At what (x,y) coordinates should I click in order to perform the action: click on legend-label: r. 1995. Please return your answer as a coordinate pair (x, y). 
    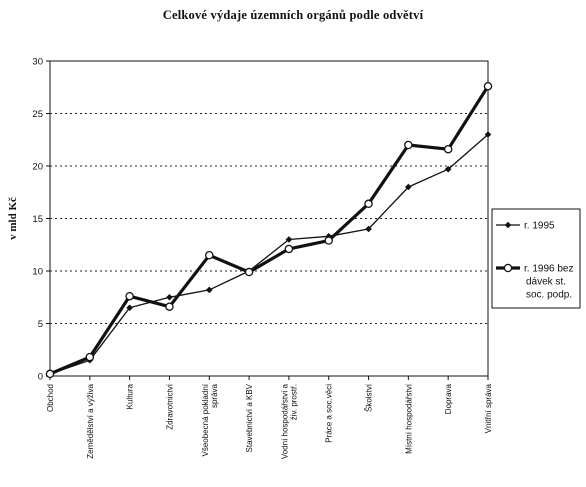
    Looking at the image, I should click on (539, 226).